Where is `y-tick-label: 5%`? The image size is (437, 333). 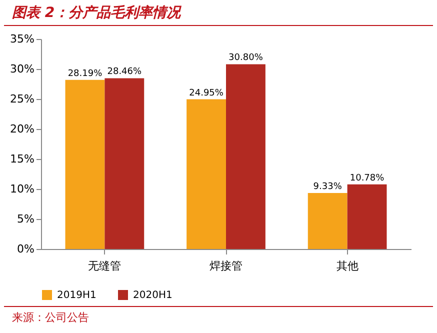 y-tick-label: 5% is located at coordinates (25, 219).